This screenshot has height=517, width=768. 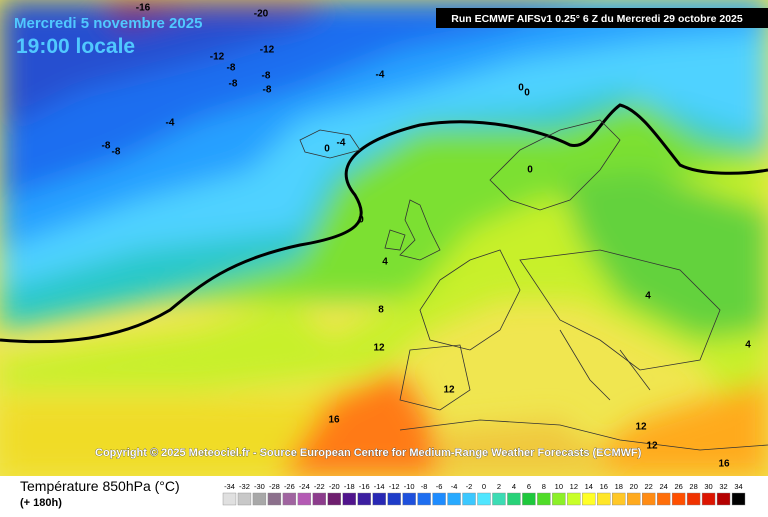 I want to click on scale-label: 6, so click(x=529, y=486).